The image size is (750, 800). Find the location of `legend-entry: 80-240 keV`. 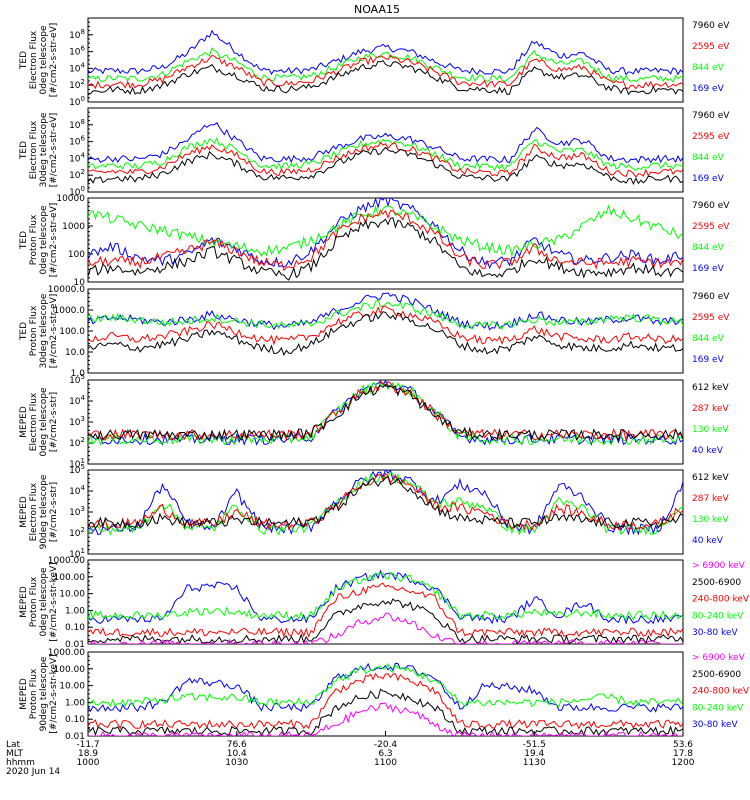

legend-entry: 80-240 keV is located at coordinates (718, 708).